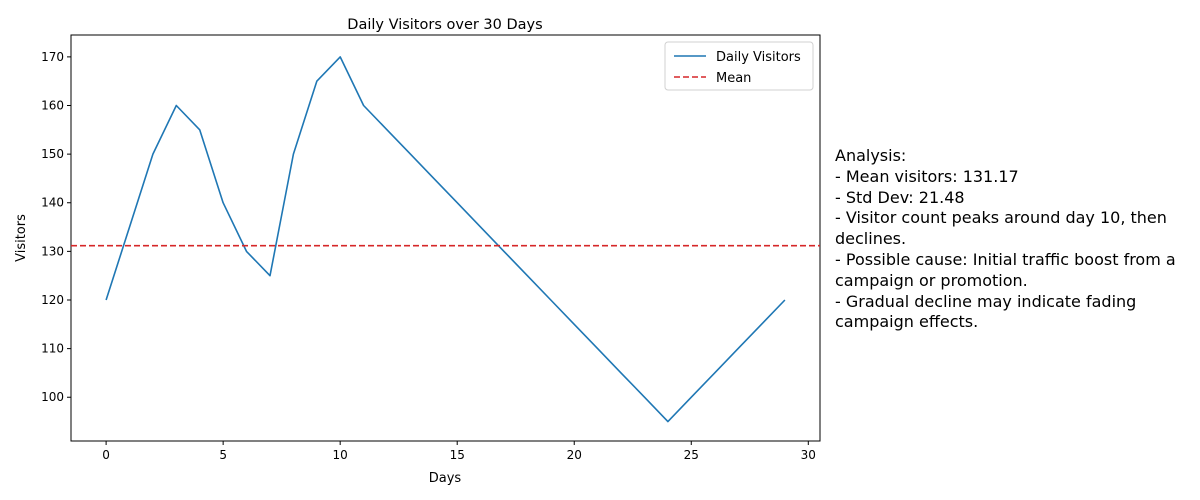  I want to click on y-tick-label: 100, so click(52, 397).